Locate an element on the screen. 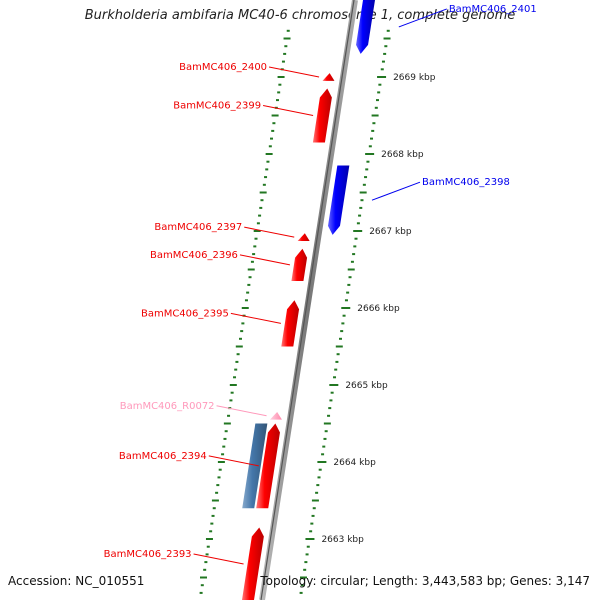 The width and height of the screenshot is (600, 600). scale-label: 2667 kbp is located at coordinates (390, 232).